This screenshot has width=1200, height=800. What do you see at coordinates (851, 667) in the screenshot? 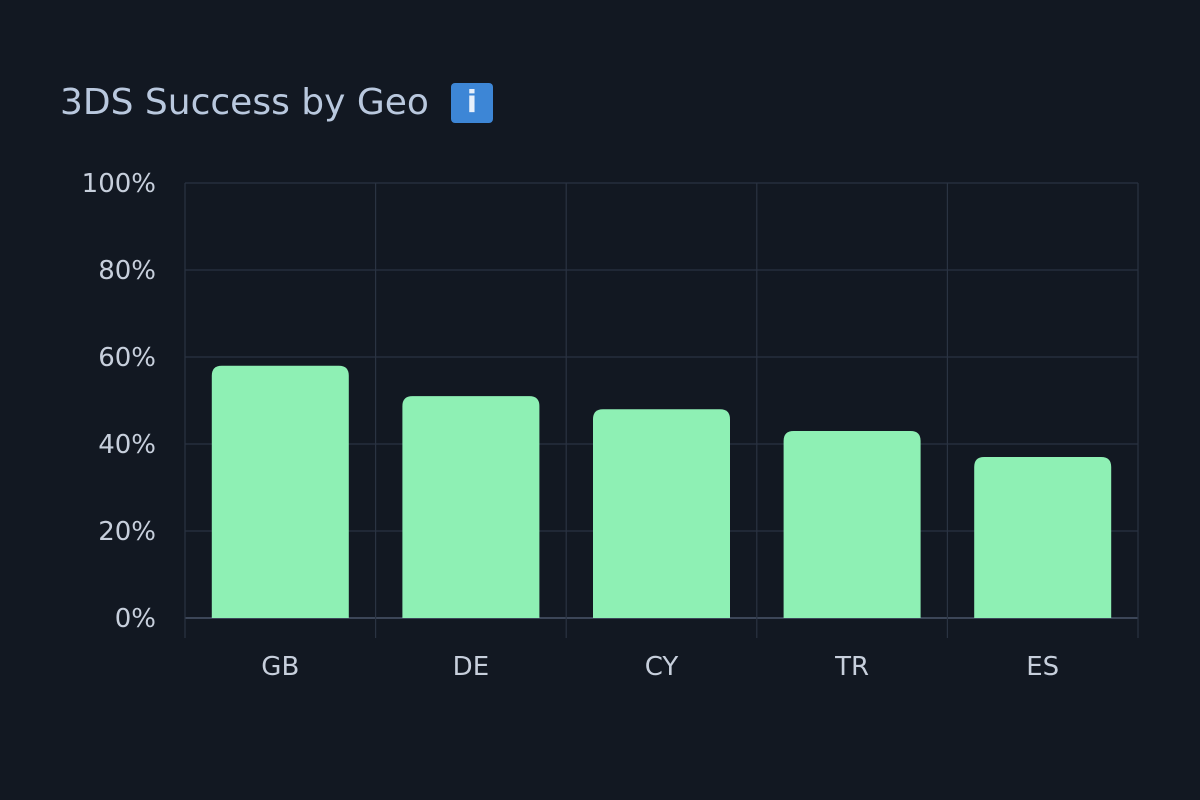
I see `x-tick-label: TR` at bounding box center [851, 667].